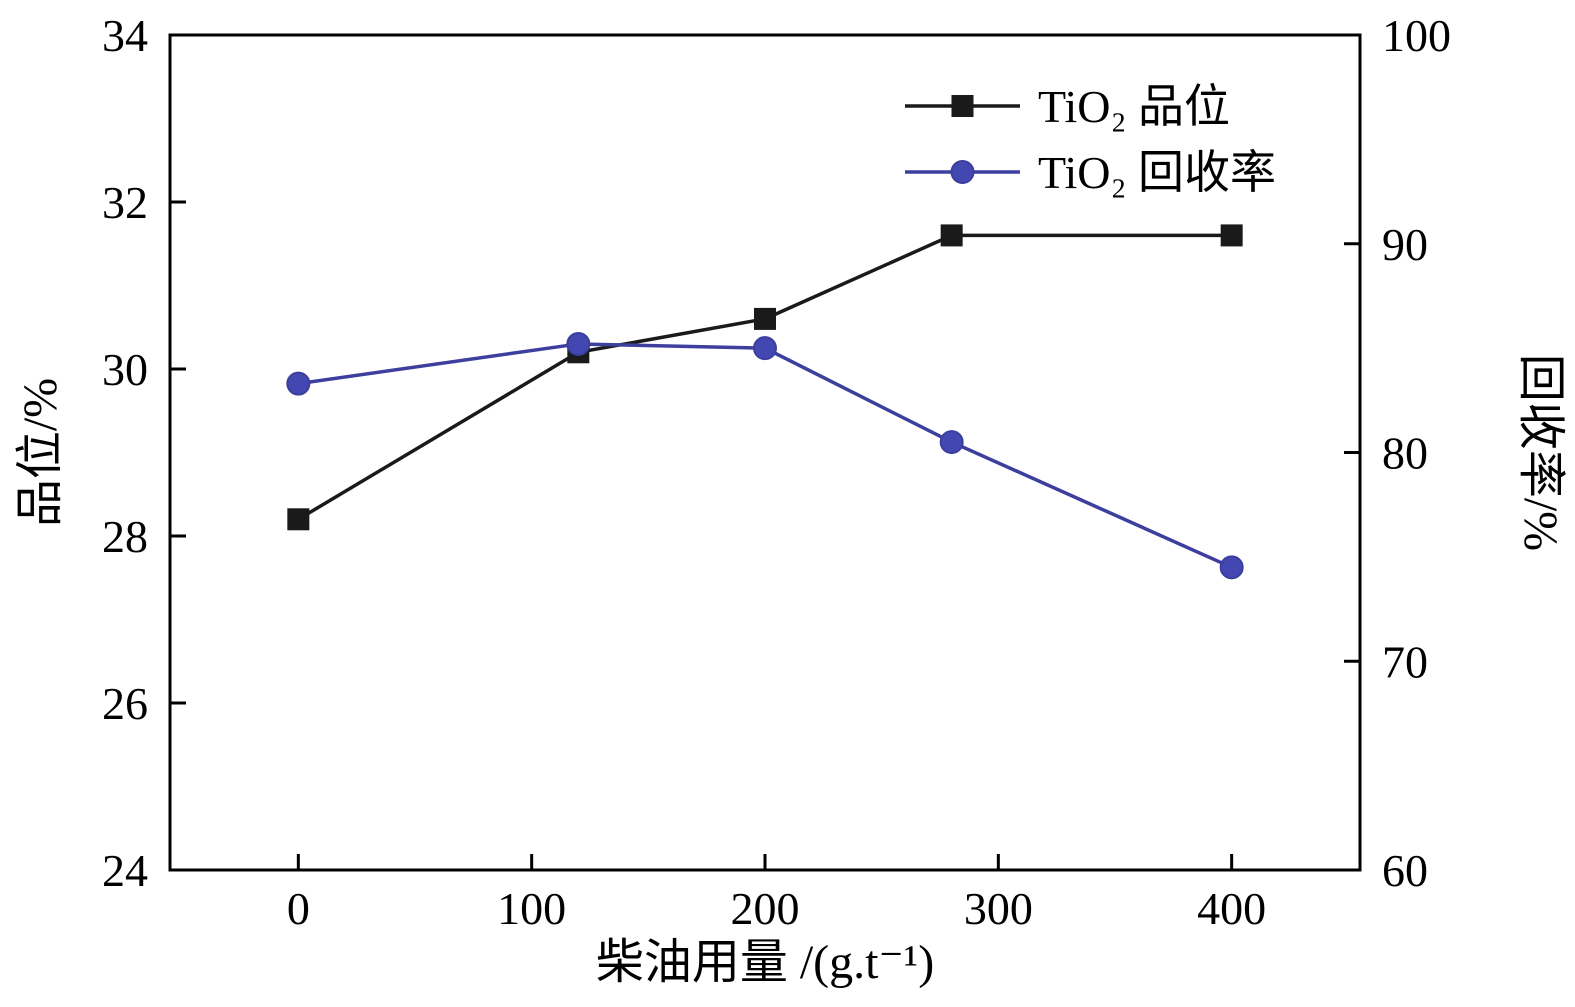  Describe the element at coordinates (1405, 661) in the screenshot. I see `right-axis-tick-label: 70` at that location.